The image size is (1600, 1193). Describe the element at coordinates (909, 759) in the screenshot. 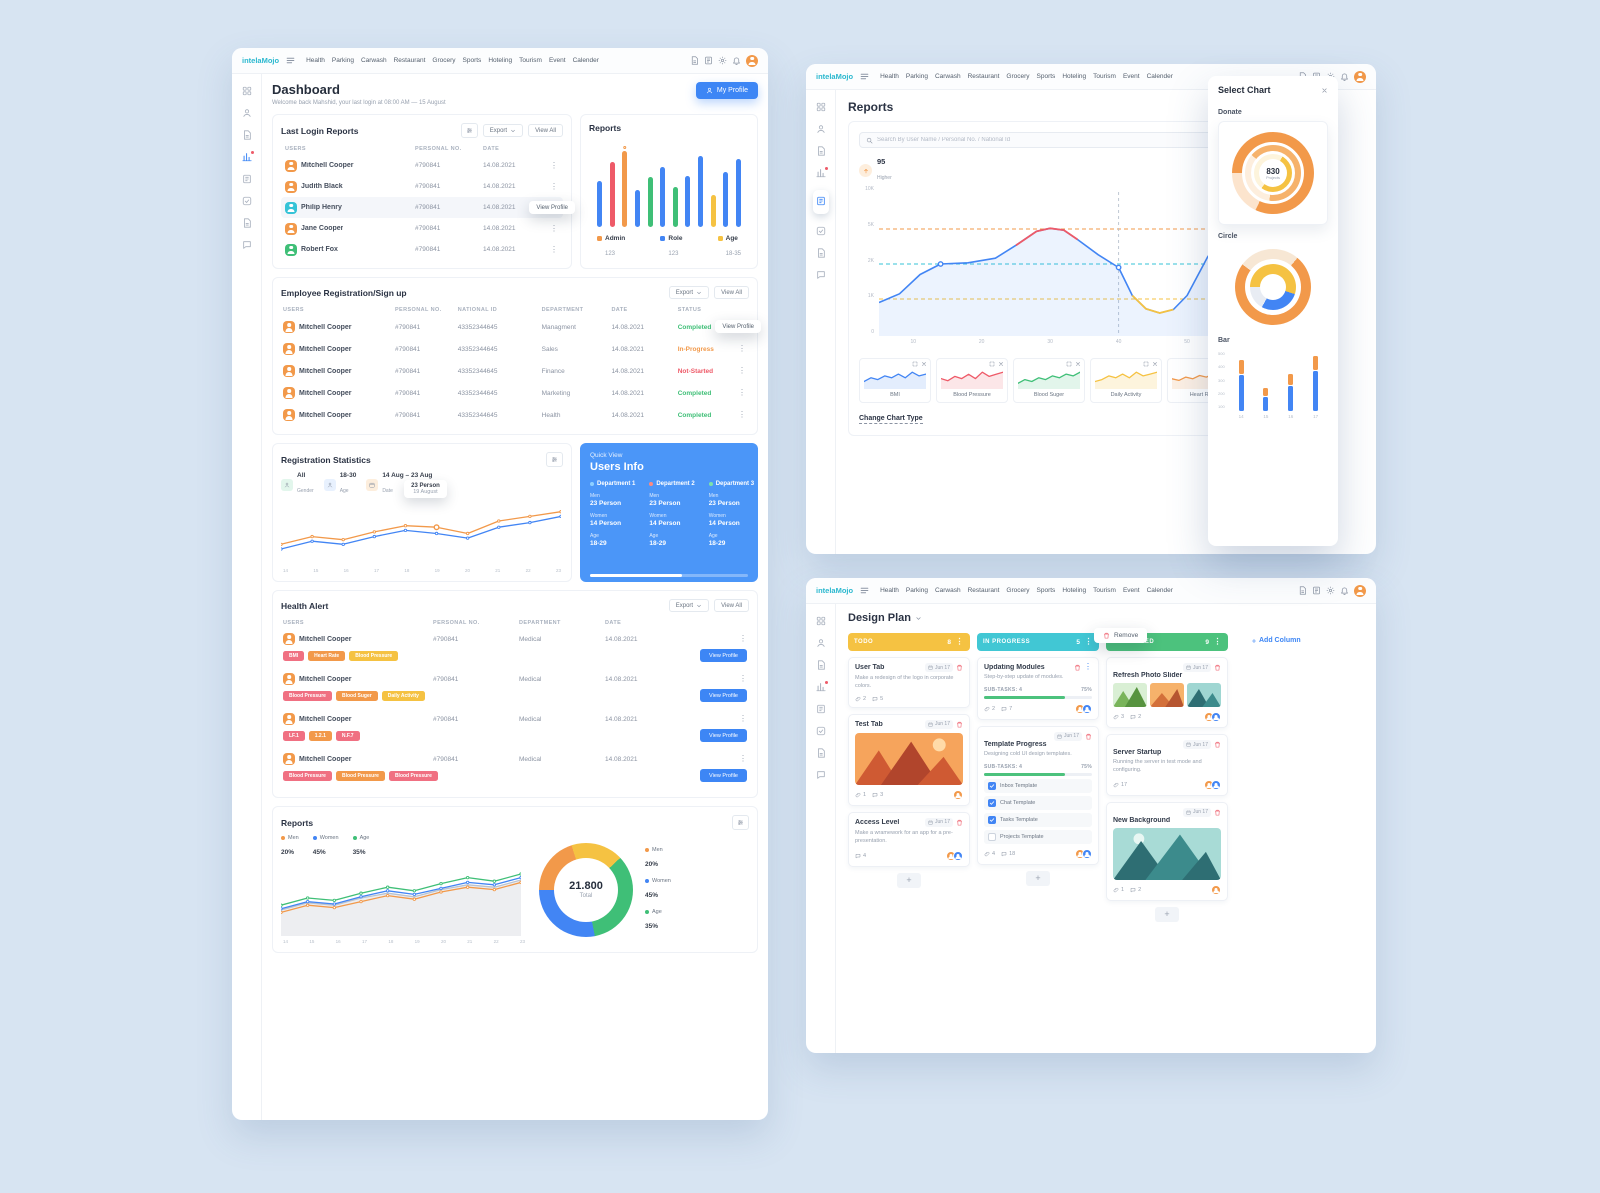

I see `task-card-test-tab: Test Tab Jun 17 1 3` at that location.